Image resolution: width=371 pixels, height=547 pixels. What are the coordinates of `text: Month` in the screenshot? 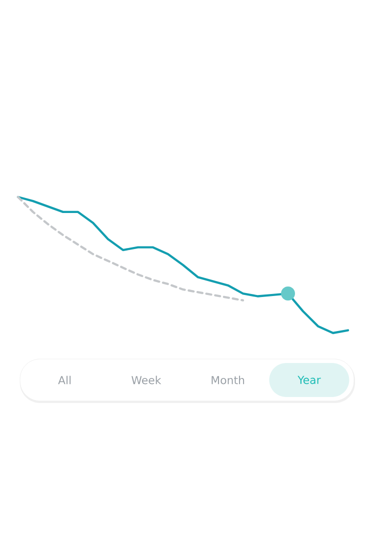 It's located at (228, 380).